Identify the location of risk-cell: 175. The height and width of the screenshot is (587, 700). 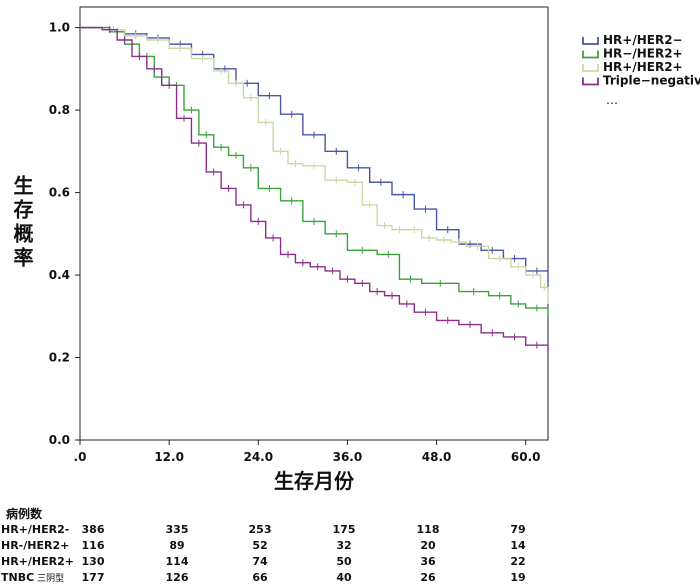
(344, 529).